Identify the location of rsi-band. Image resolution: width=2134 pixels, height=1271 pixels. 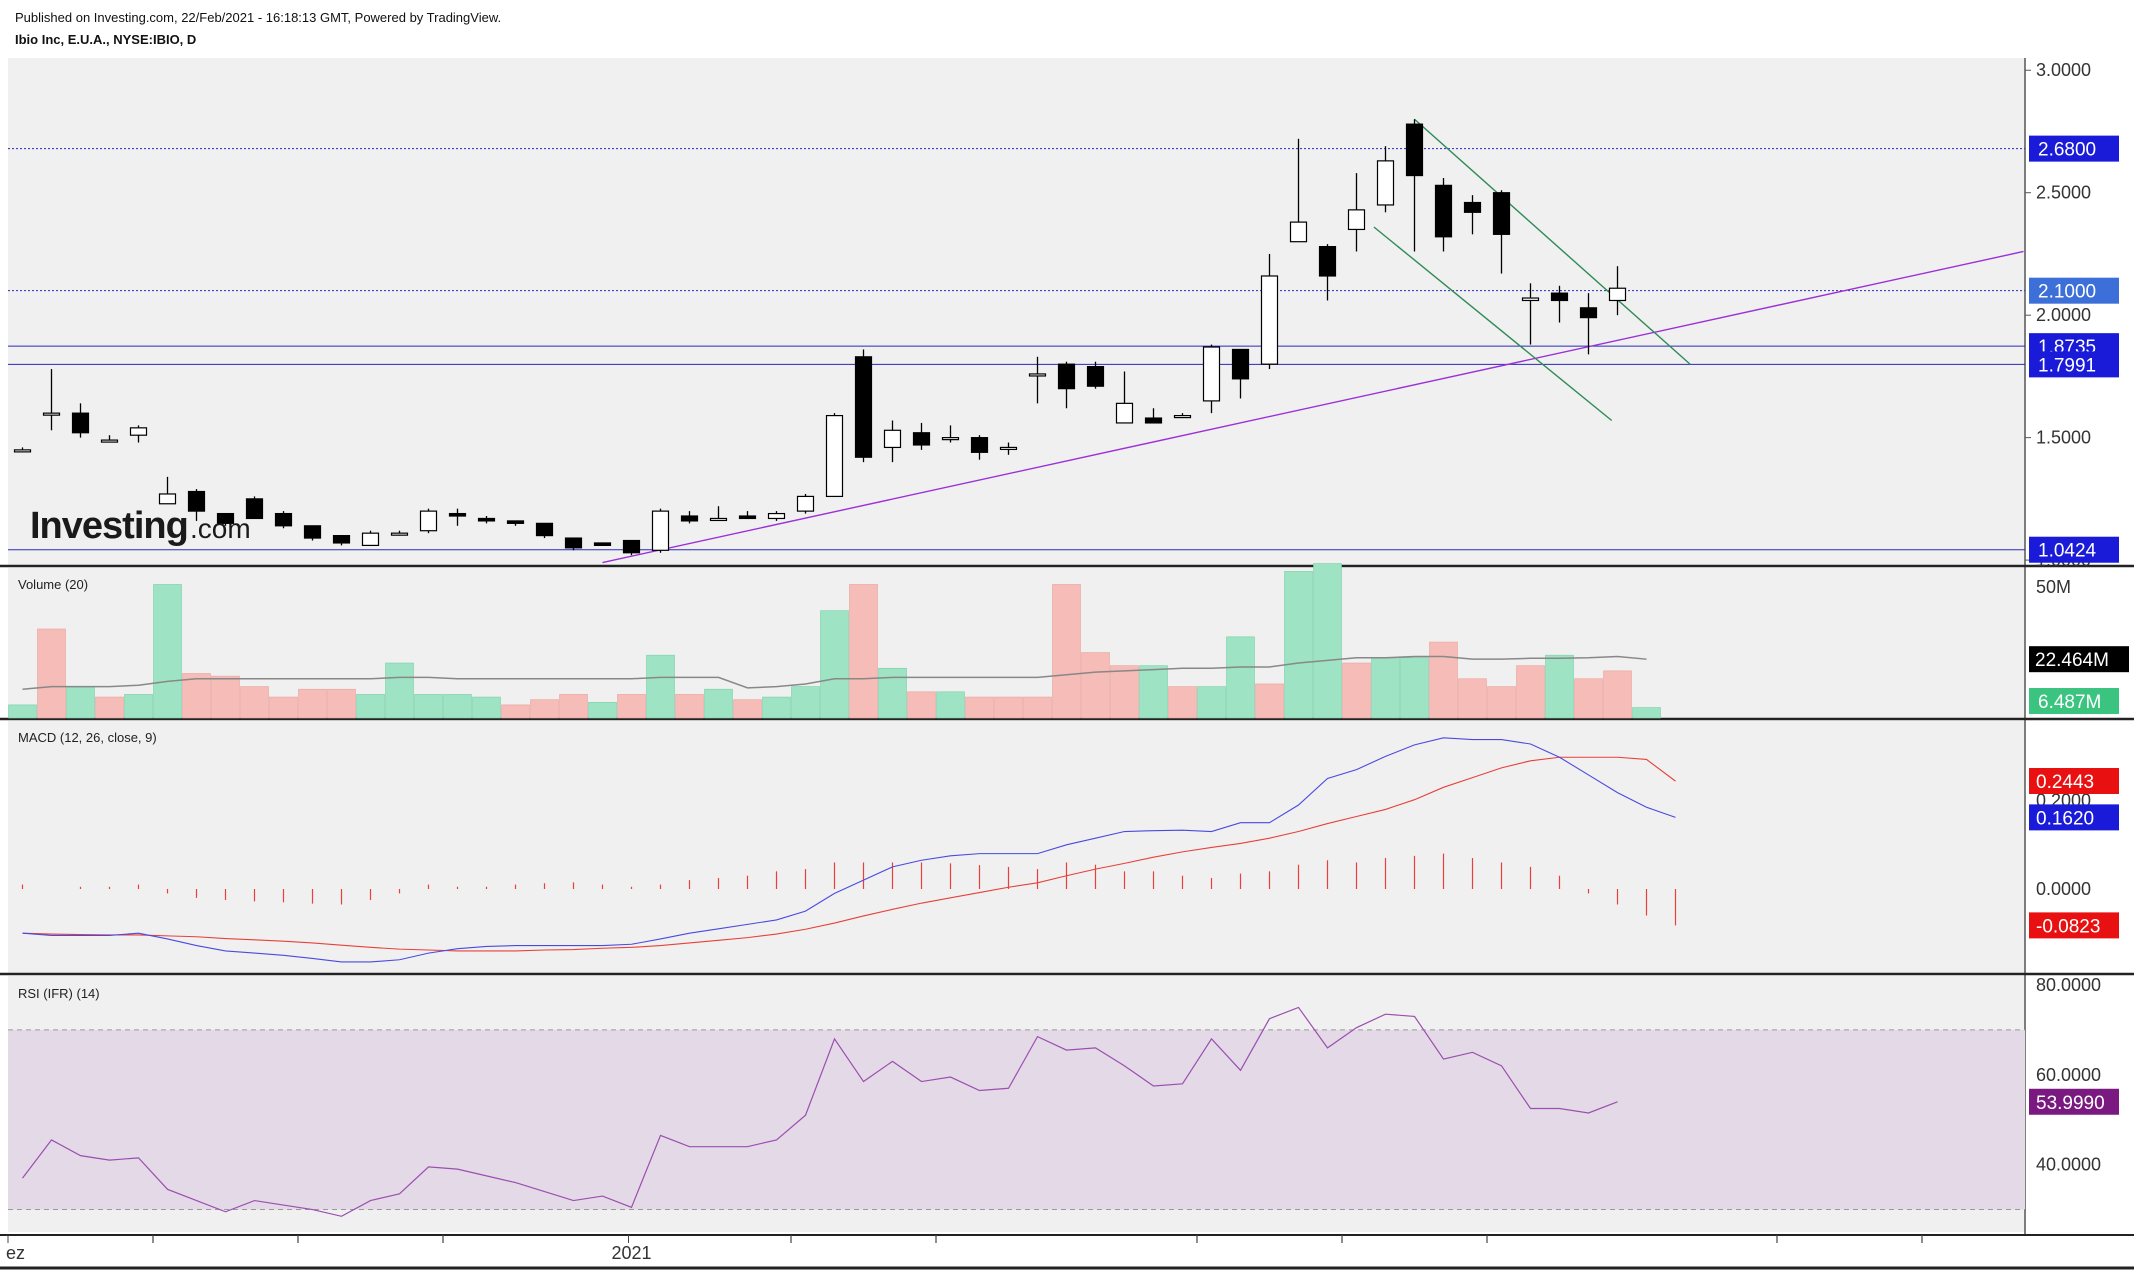
(1016, 1119).